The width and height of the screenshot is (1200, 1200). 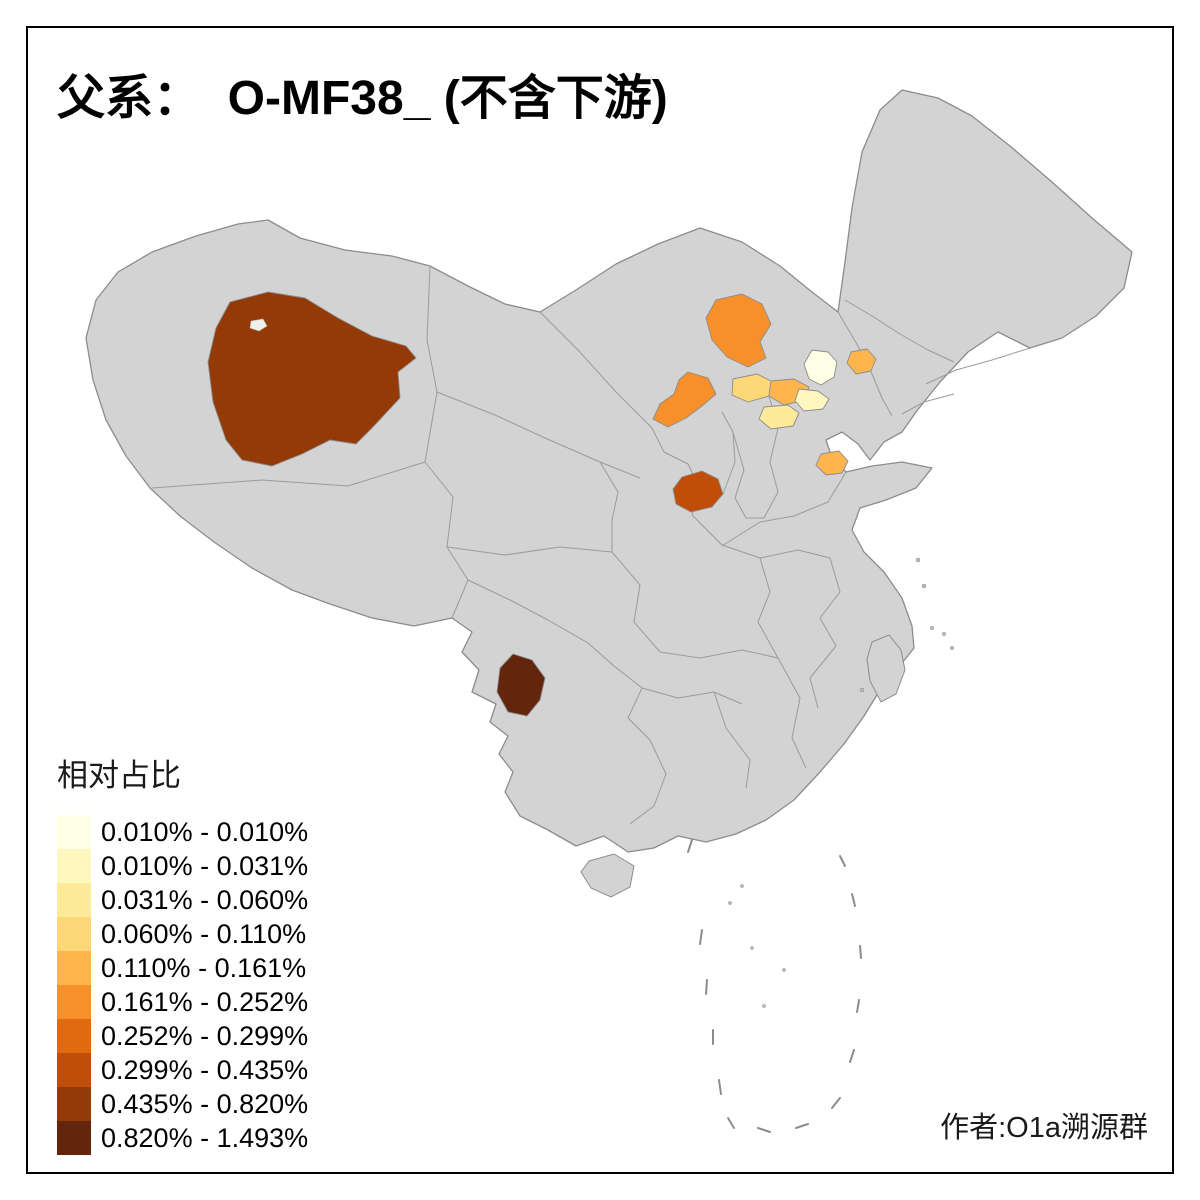 I want to click on region-west-inner-mongolia, so click(x=738, y=330).